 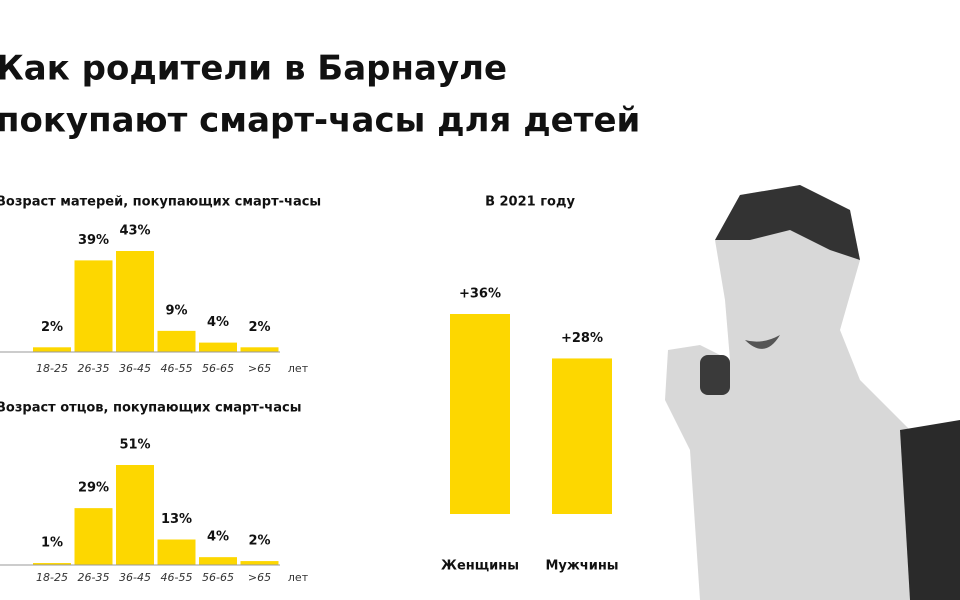 I want to click on value-label: 29%, so click(x=93, y=488).